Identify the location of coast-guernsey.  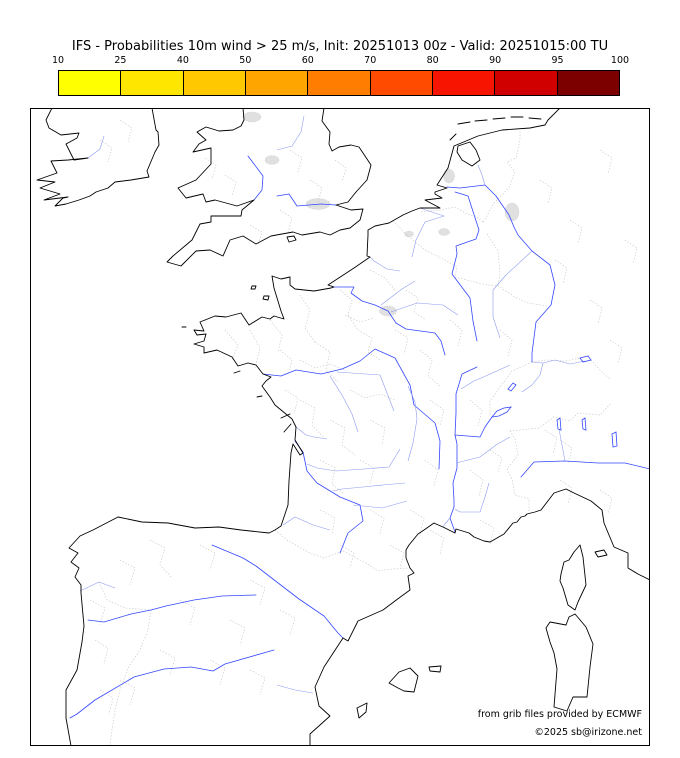
(253, 287).